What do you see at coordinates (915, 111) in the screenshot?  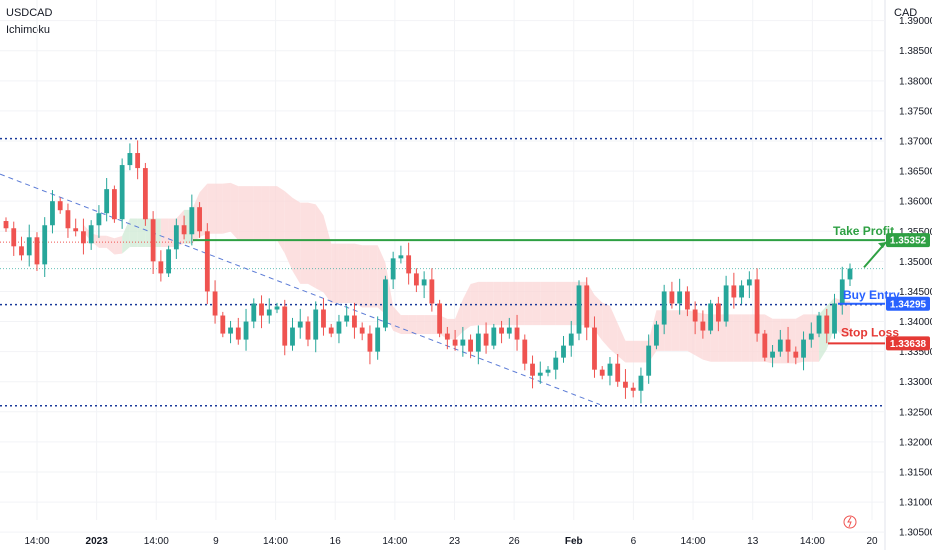 I see `price-tick-label: 1.37500` at bounding box center [915, 111].